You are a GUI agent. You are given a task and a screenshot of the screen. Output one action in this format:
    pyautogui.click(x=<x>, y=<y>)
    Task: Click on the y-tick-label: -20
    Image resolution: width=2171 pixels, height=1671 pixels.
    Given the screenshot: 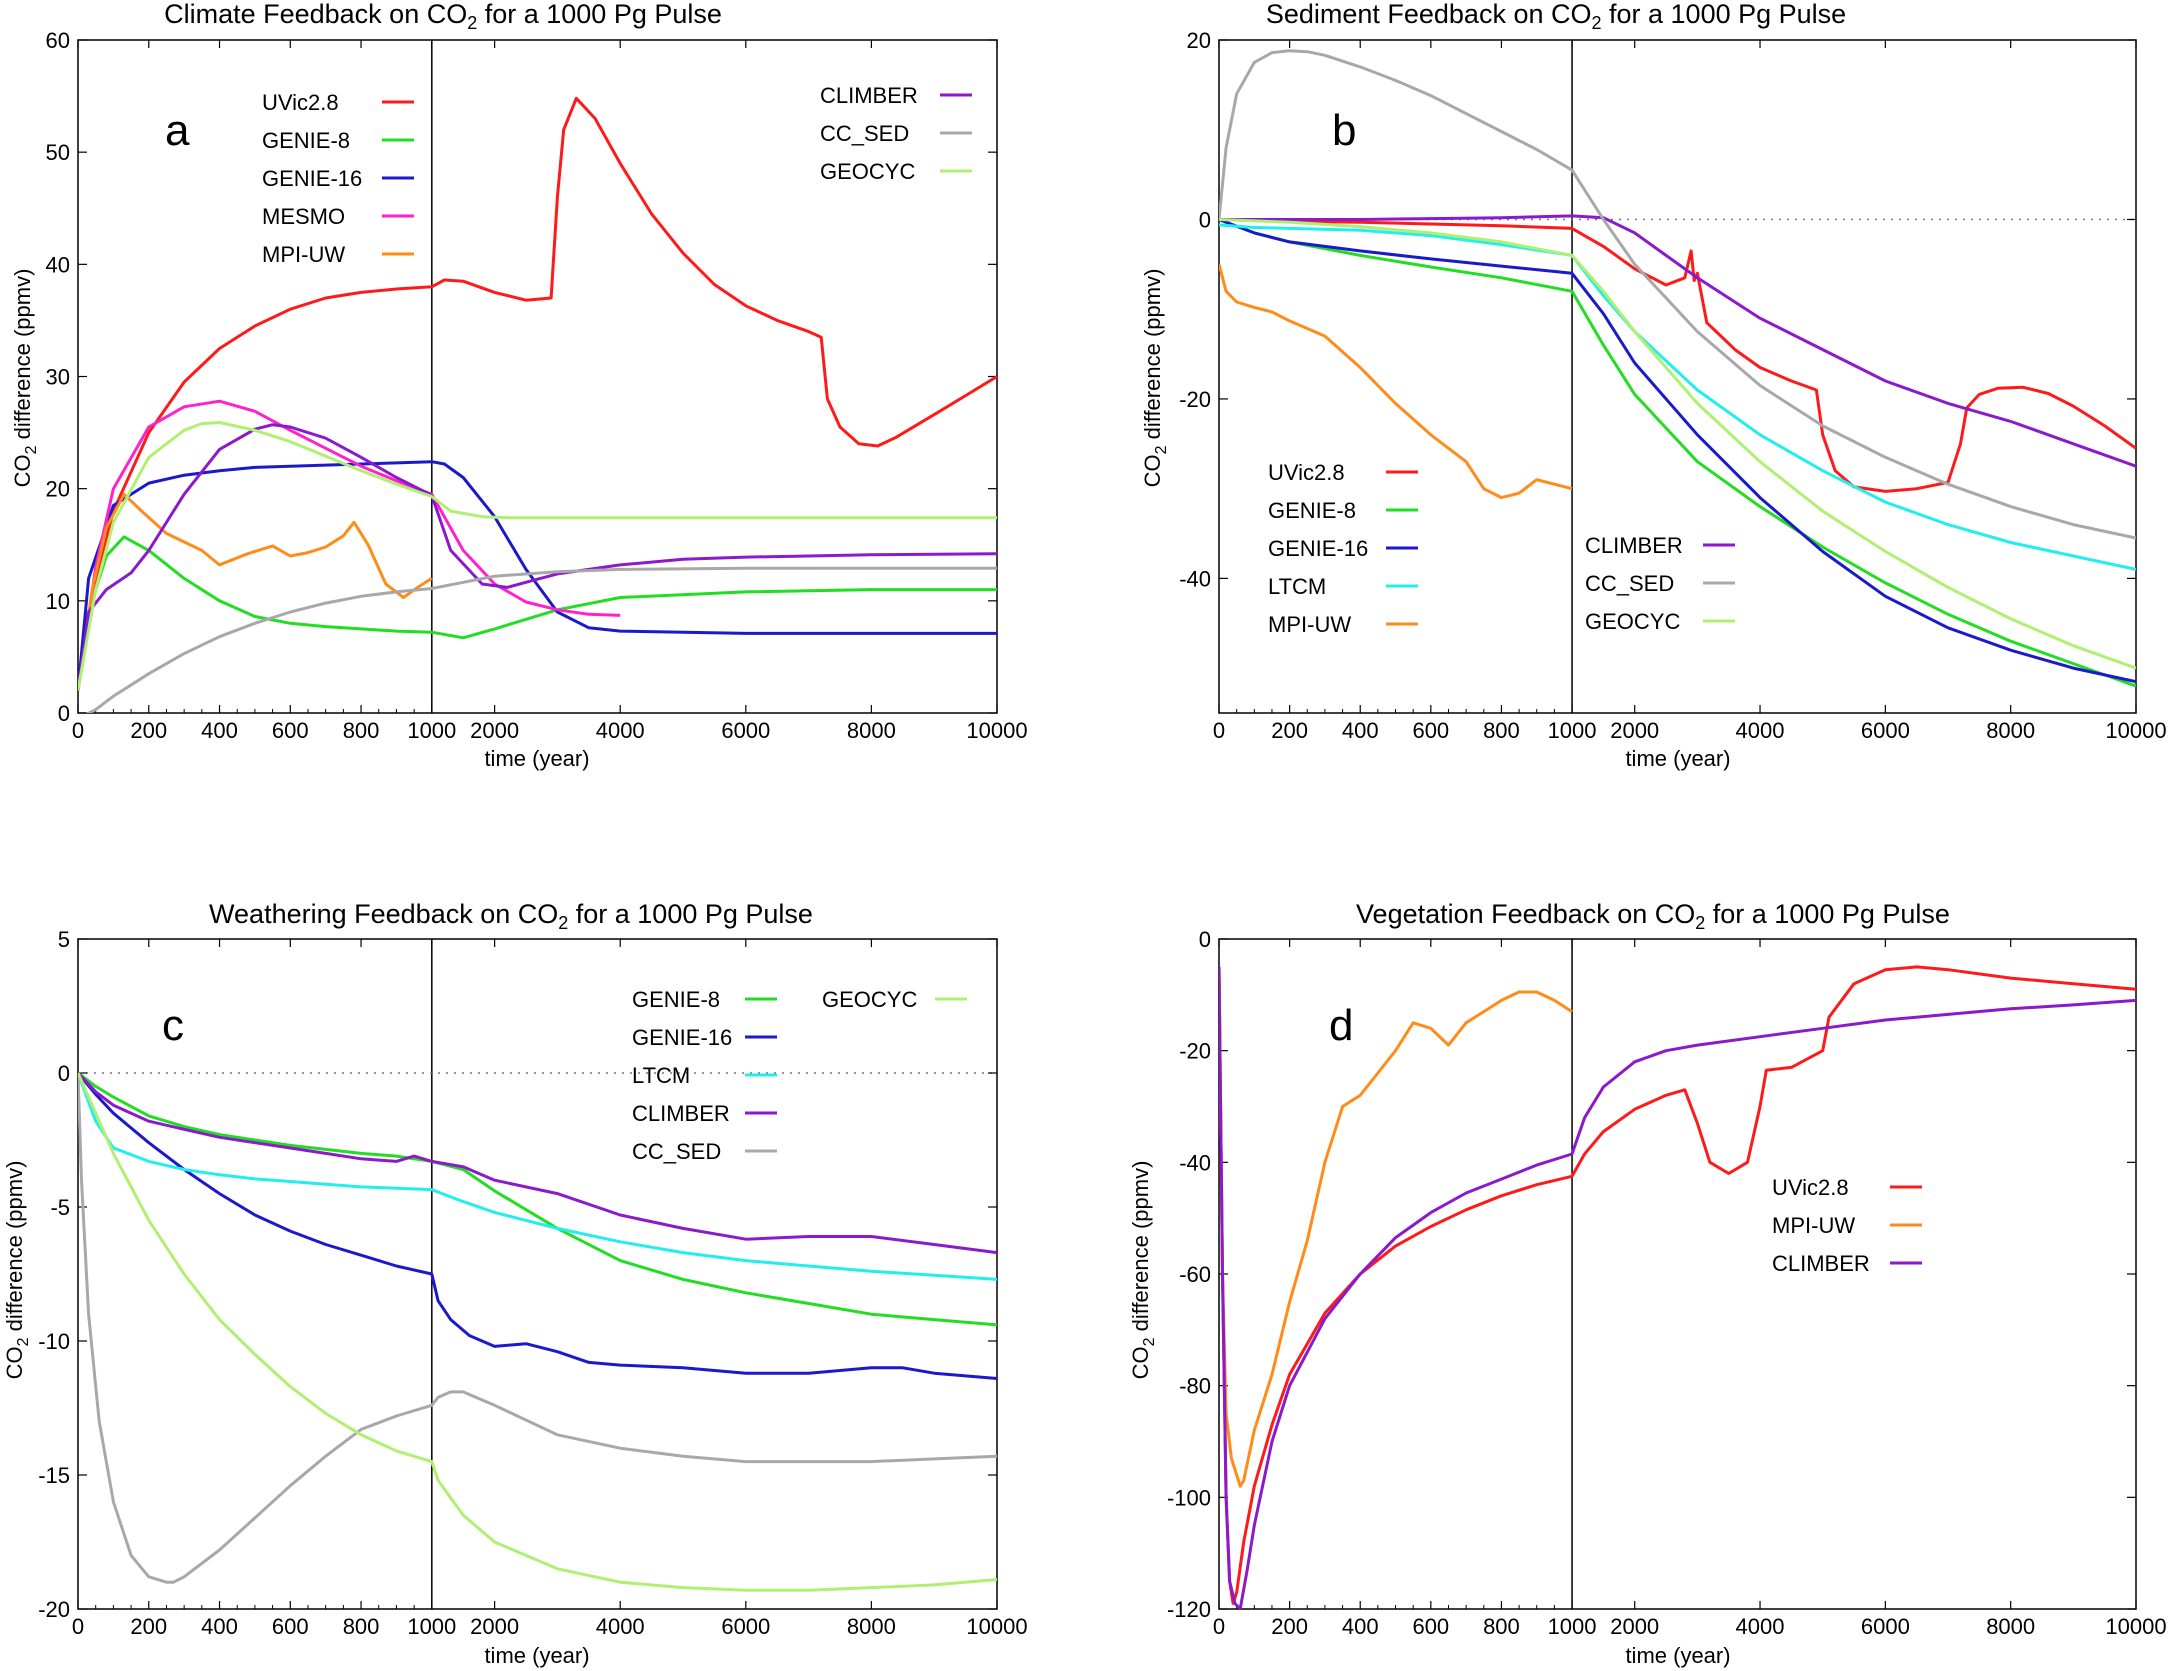 What is the action you would take?
    pyautogui.click(x=1195, y=399)
    